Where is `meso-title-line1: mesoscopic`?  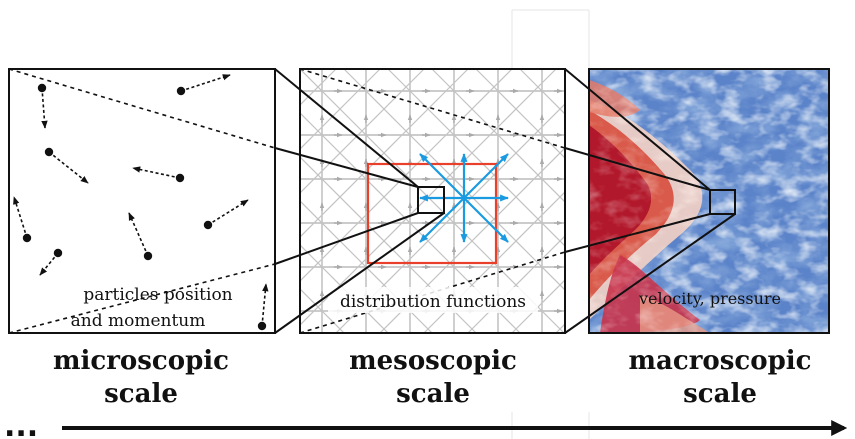 meso-title-line1: mesoscopic is located at coordinates (433, 361).